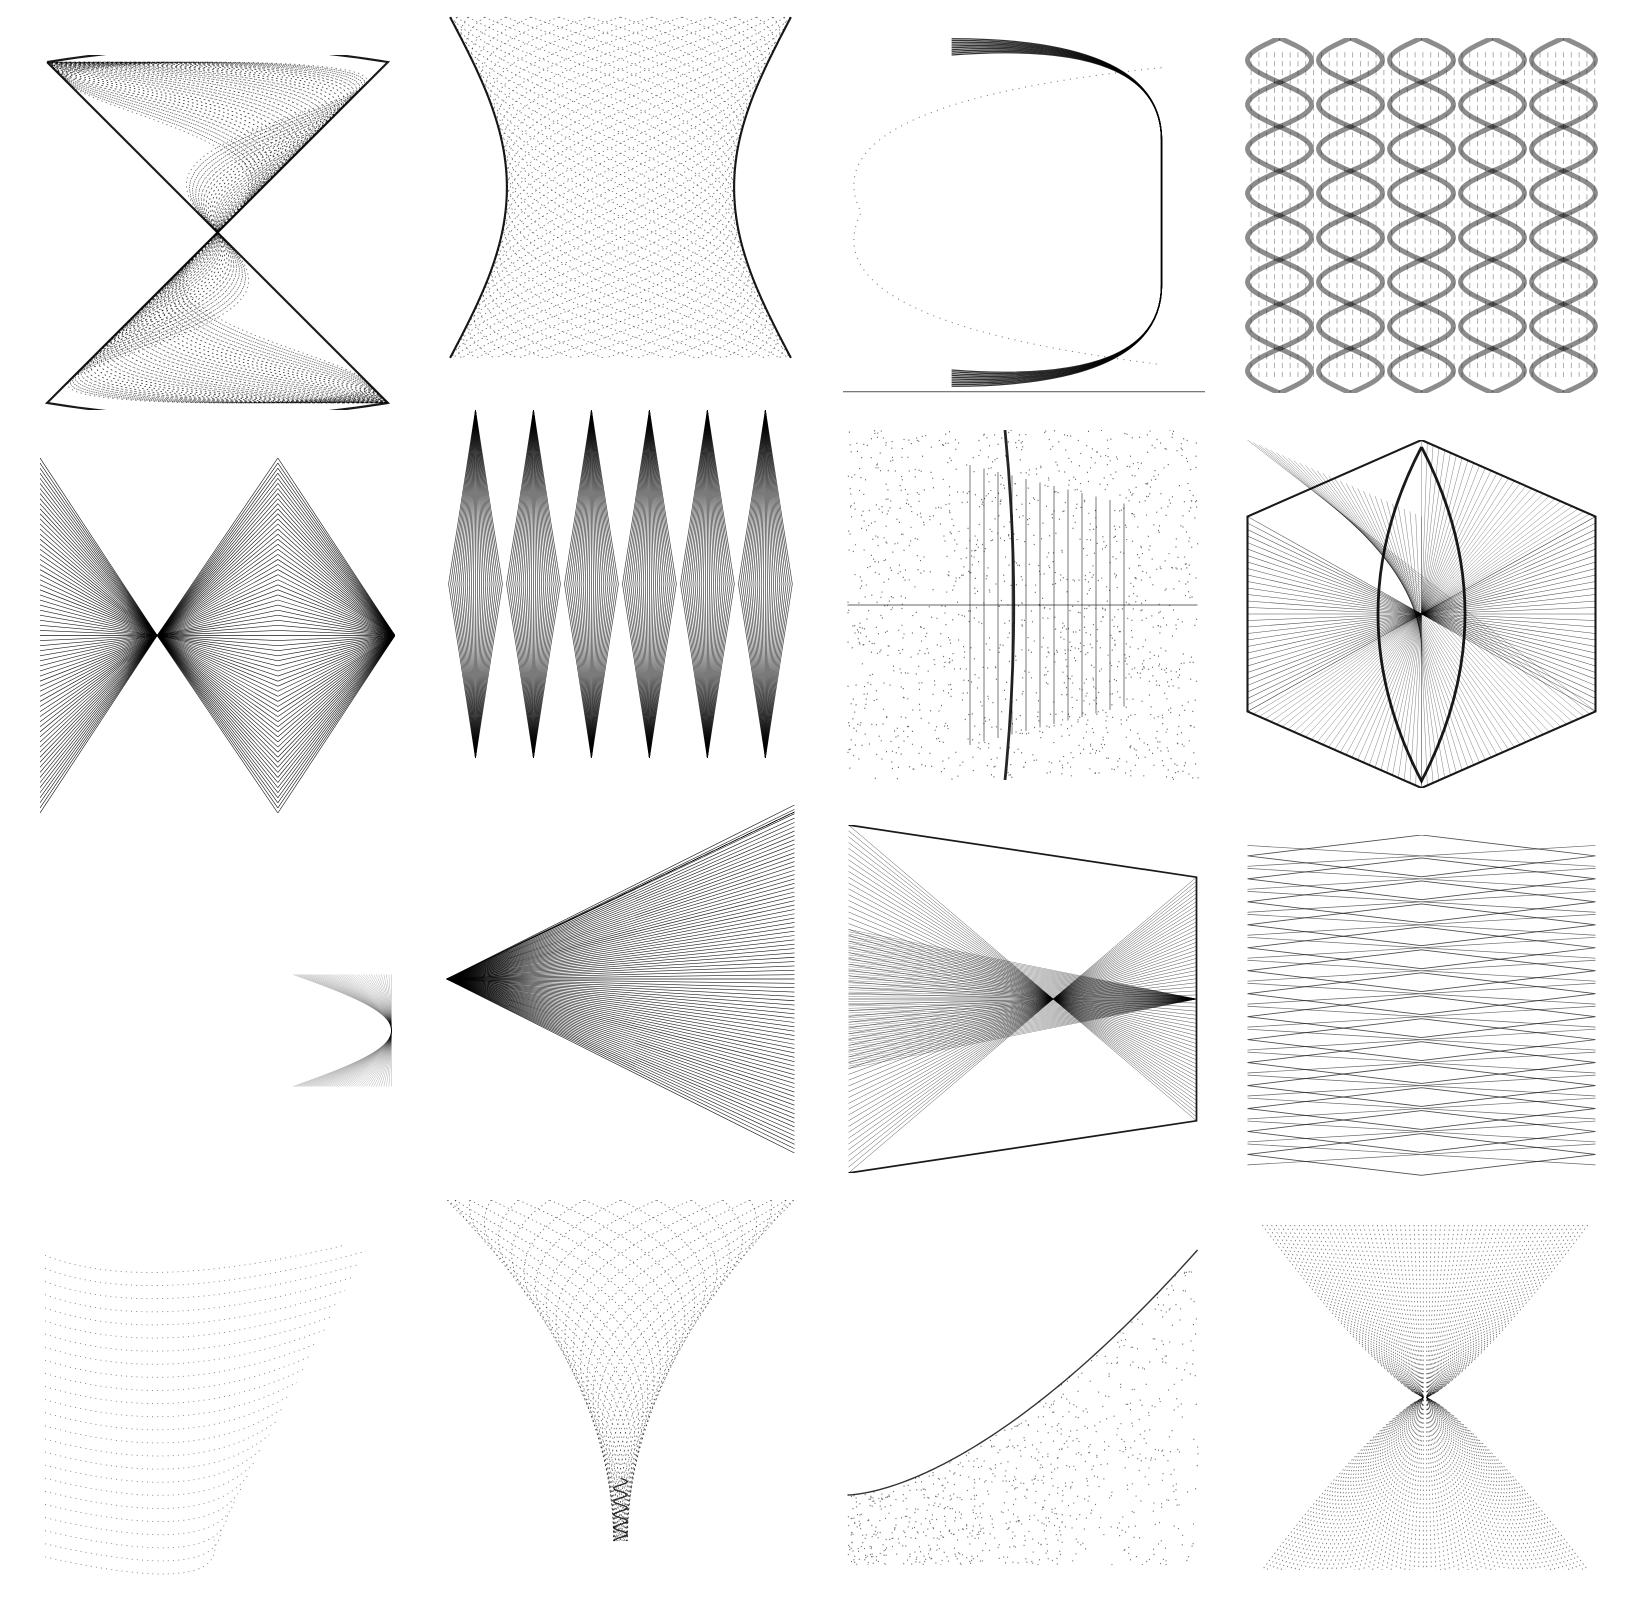  What do you see at coordinates (620, 187) in the screenshot?
I see `tile-waisted-cylinder-lissajous` at bounding box center [620, 187].